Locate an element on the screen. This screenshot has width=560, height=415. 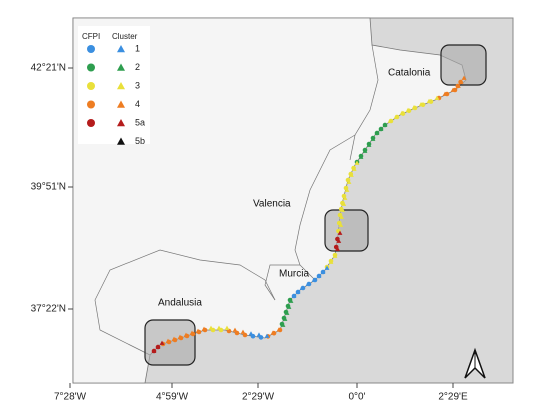
region-label: Valencia is located at coordinates (272, 204).